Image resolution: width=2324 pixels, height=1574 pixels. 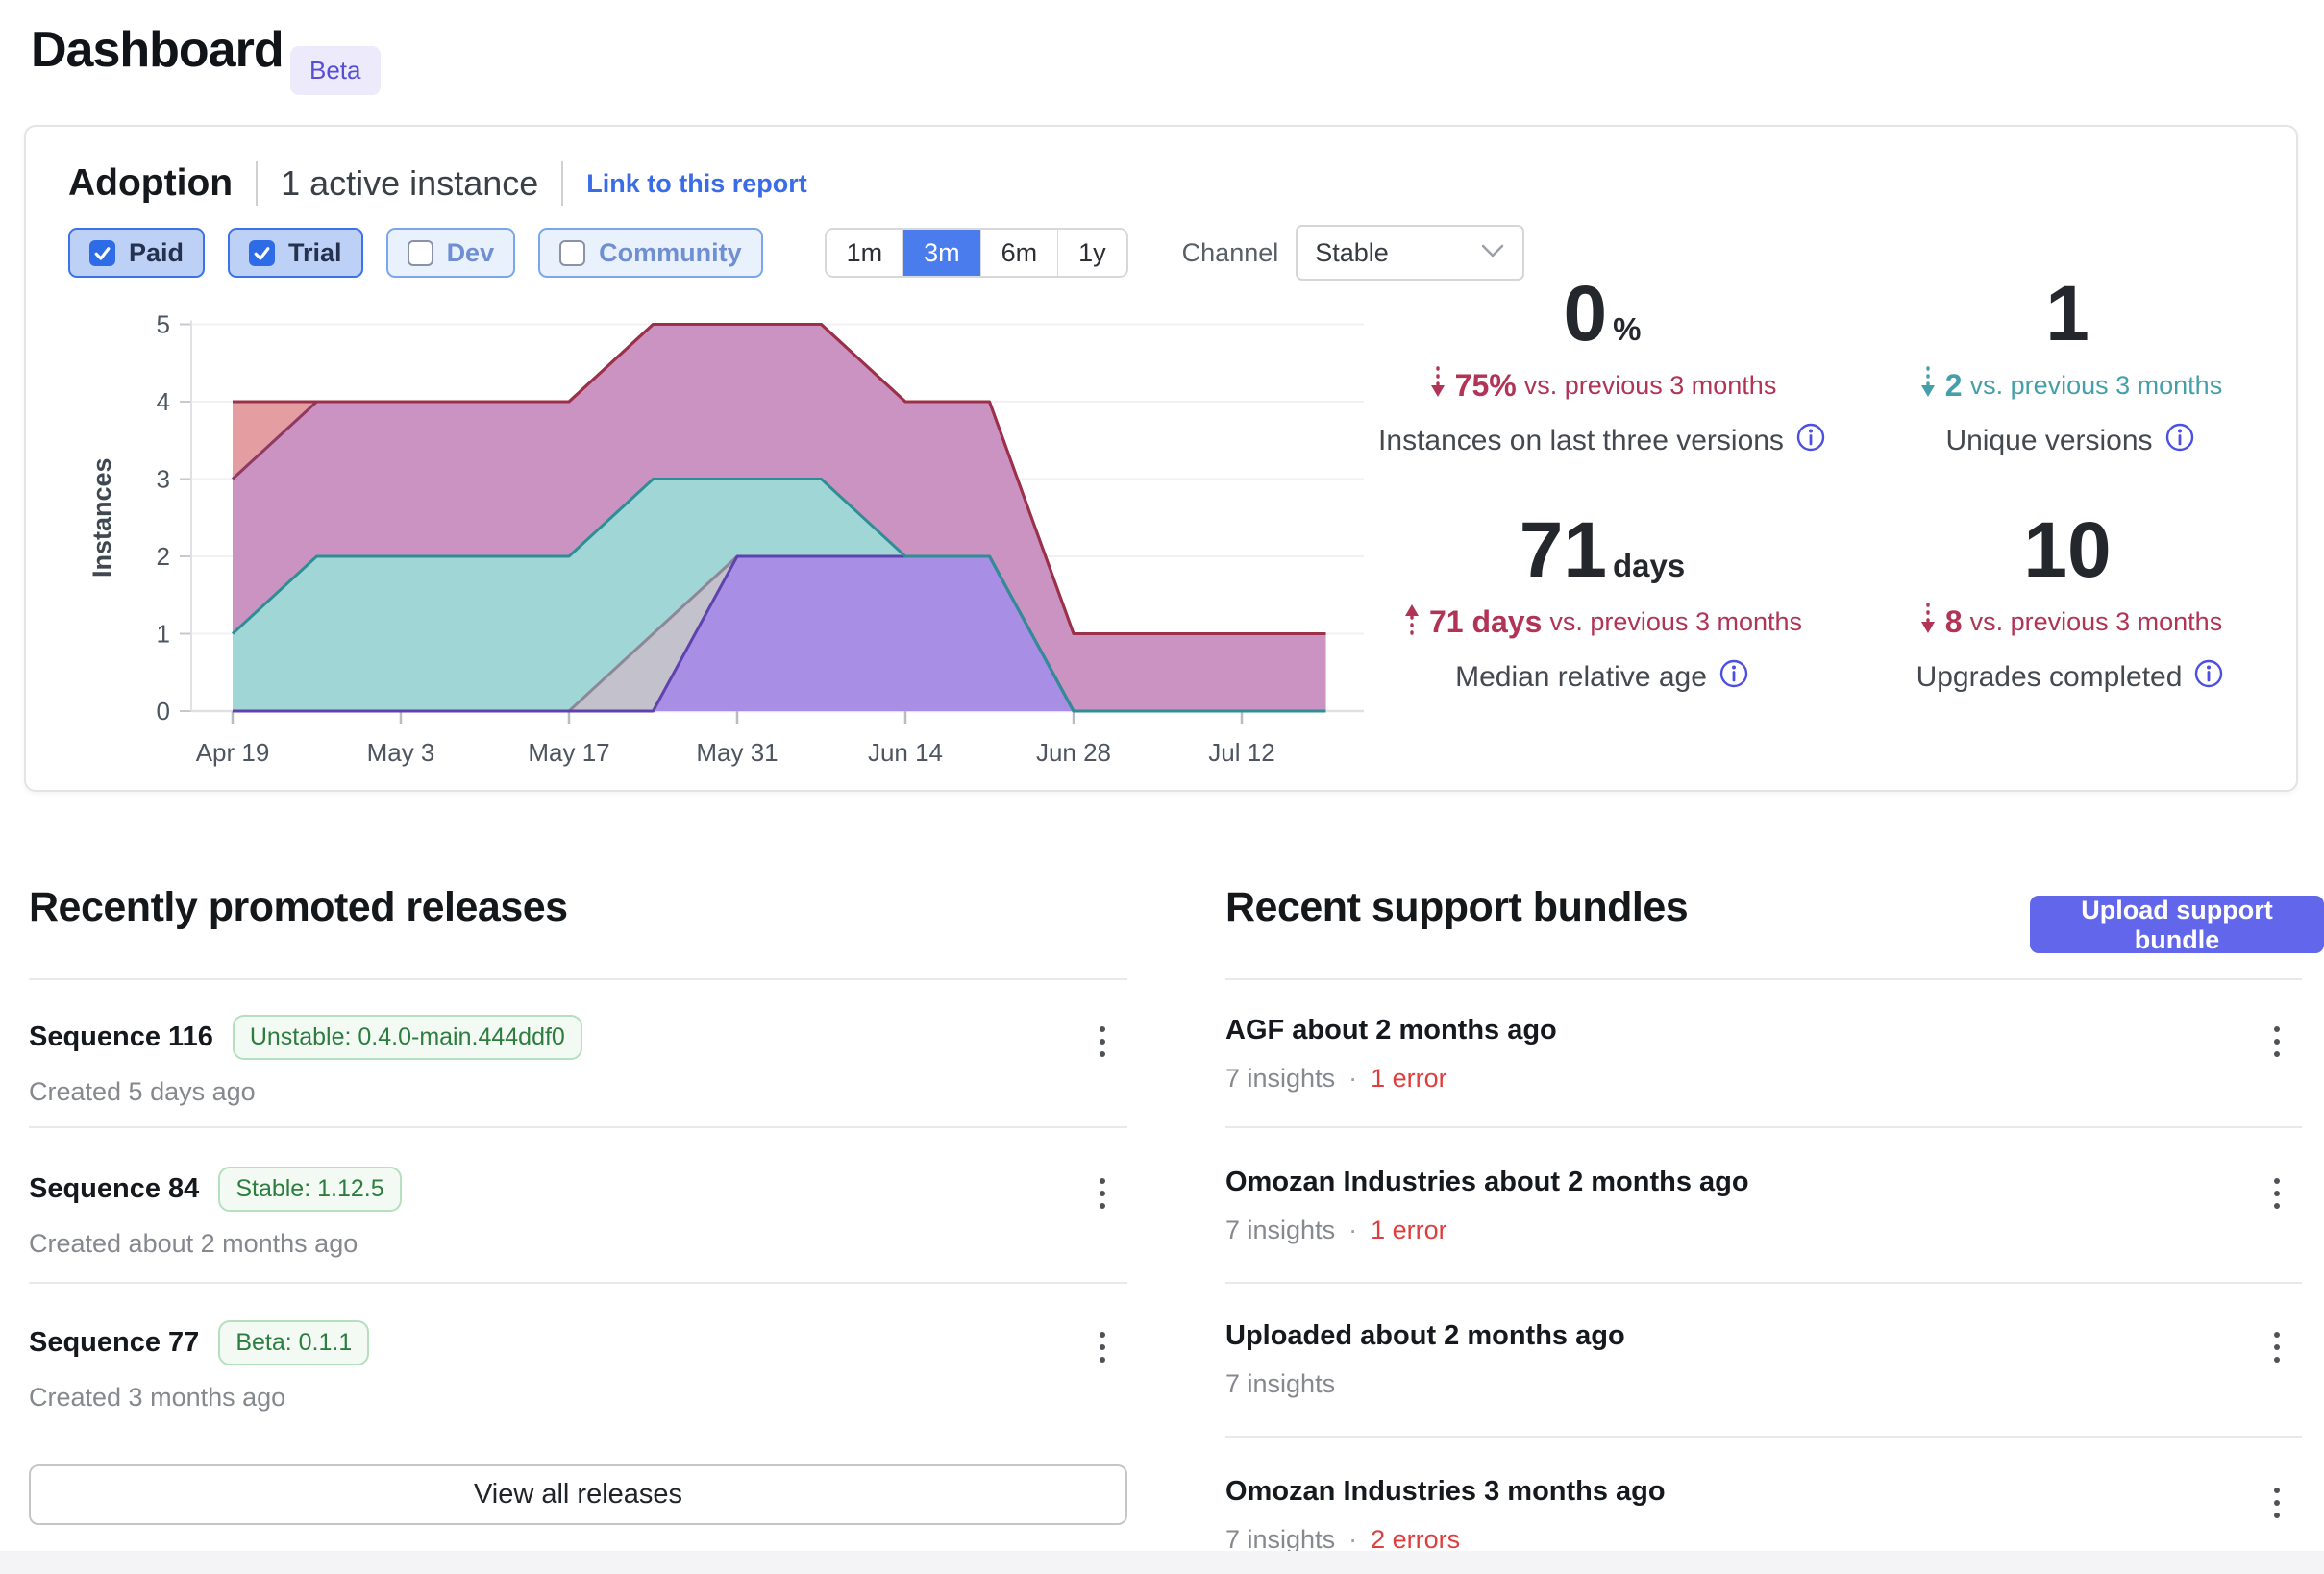 I want to click on stat-value: 10, so click(x=2067, y=550).